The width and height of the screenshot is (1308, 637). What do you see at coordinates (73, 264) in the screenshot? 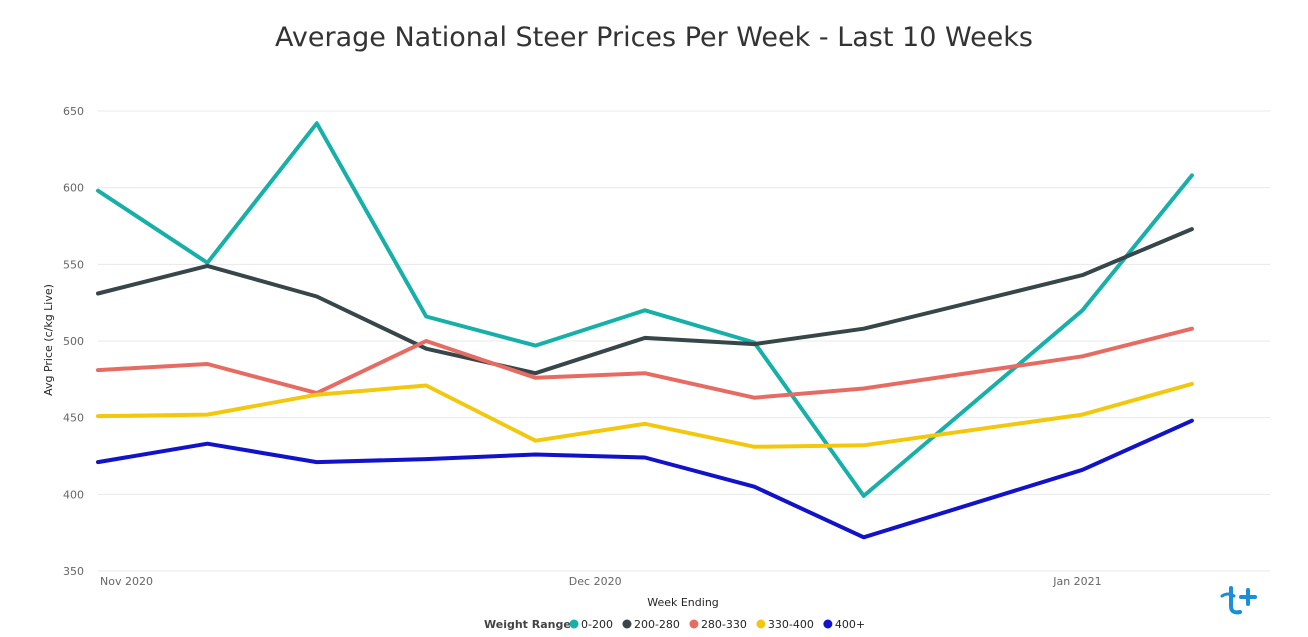
I see `y-tick-label: 550` at bounding box center [73, 264].